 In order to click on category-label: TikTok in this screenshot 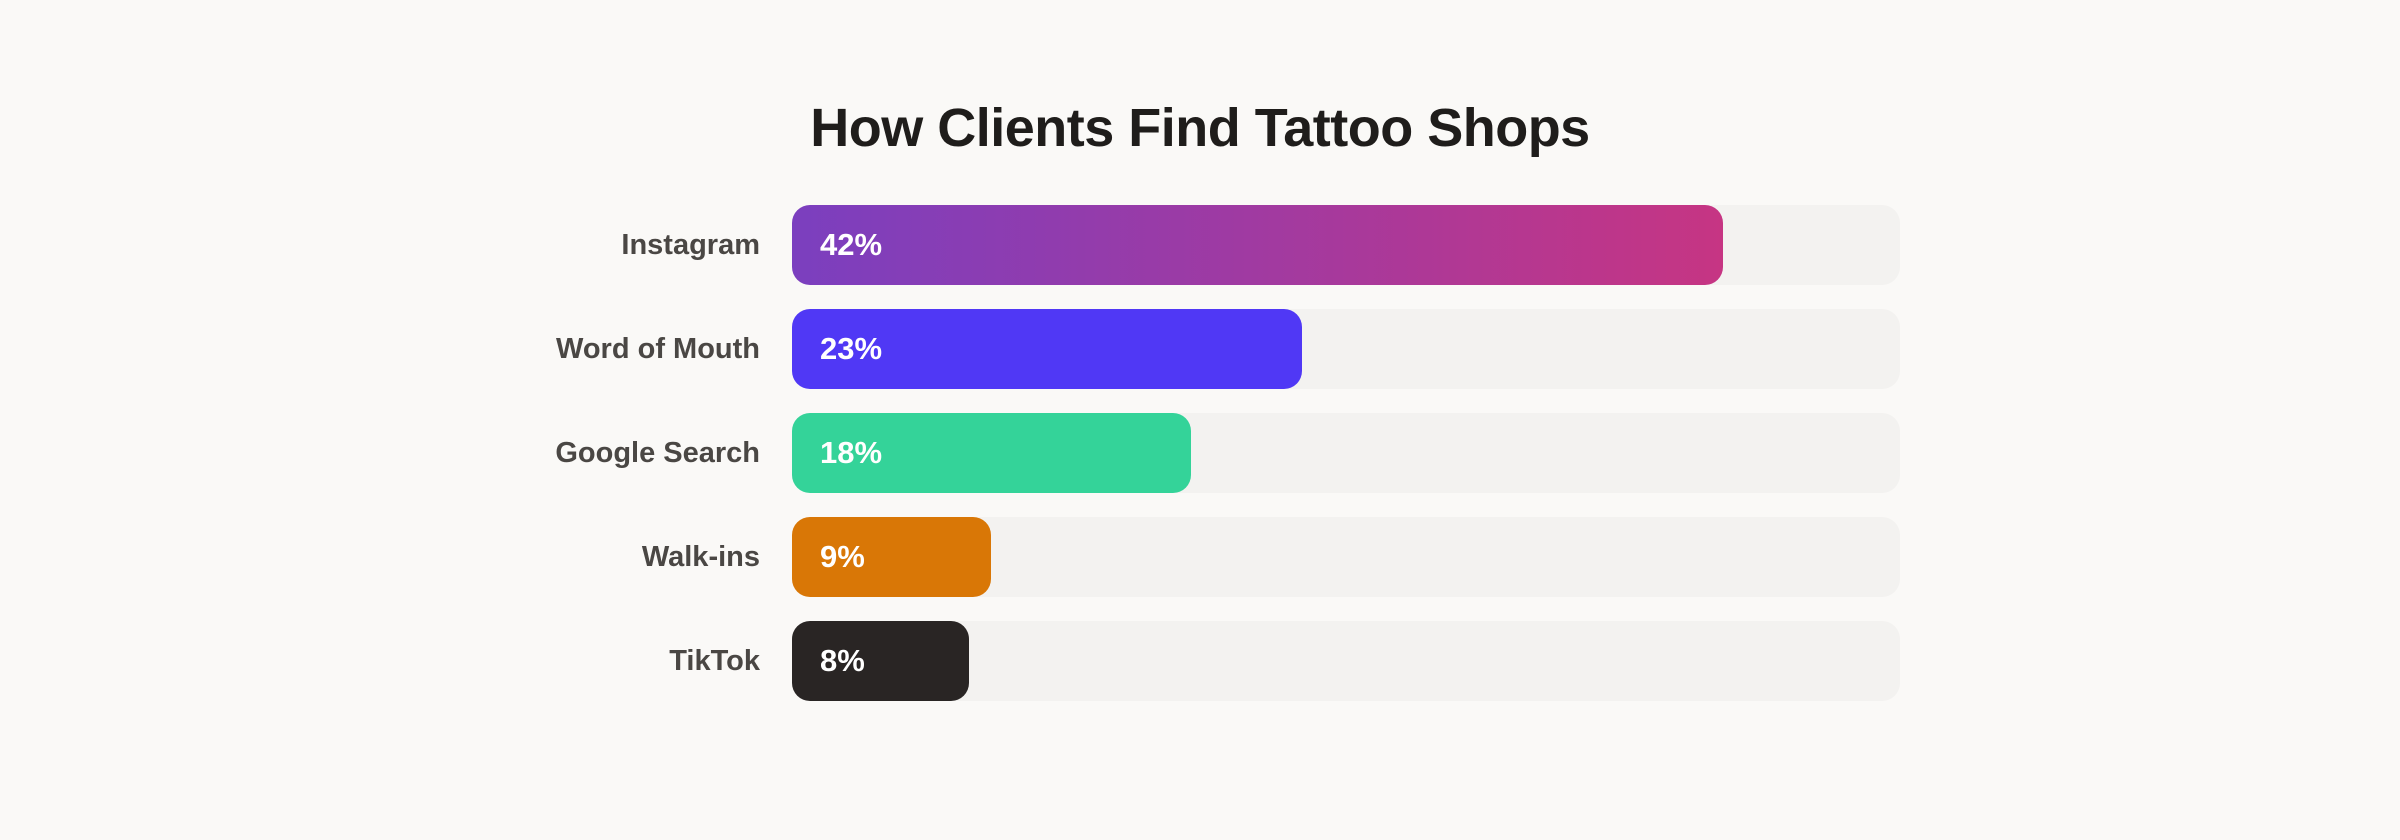, I will do `click(714, 661)`.